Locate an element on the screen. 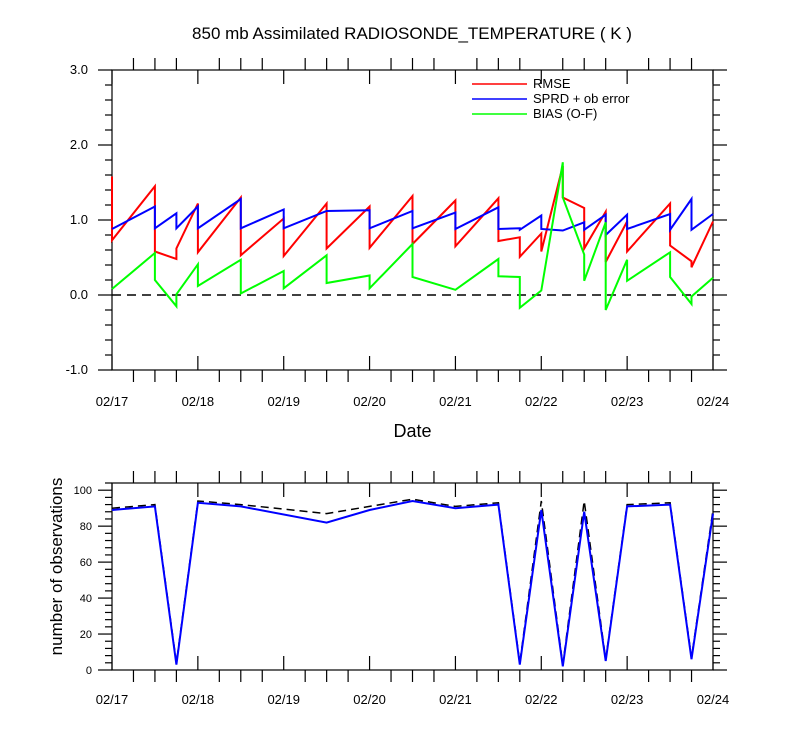  series-line-sprd-ob-error is located at coordinates (412, 216).